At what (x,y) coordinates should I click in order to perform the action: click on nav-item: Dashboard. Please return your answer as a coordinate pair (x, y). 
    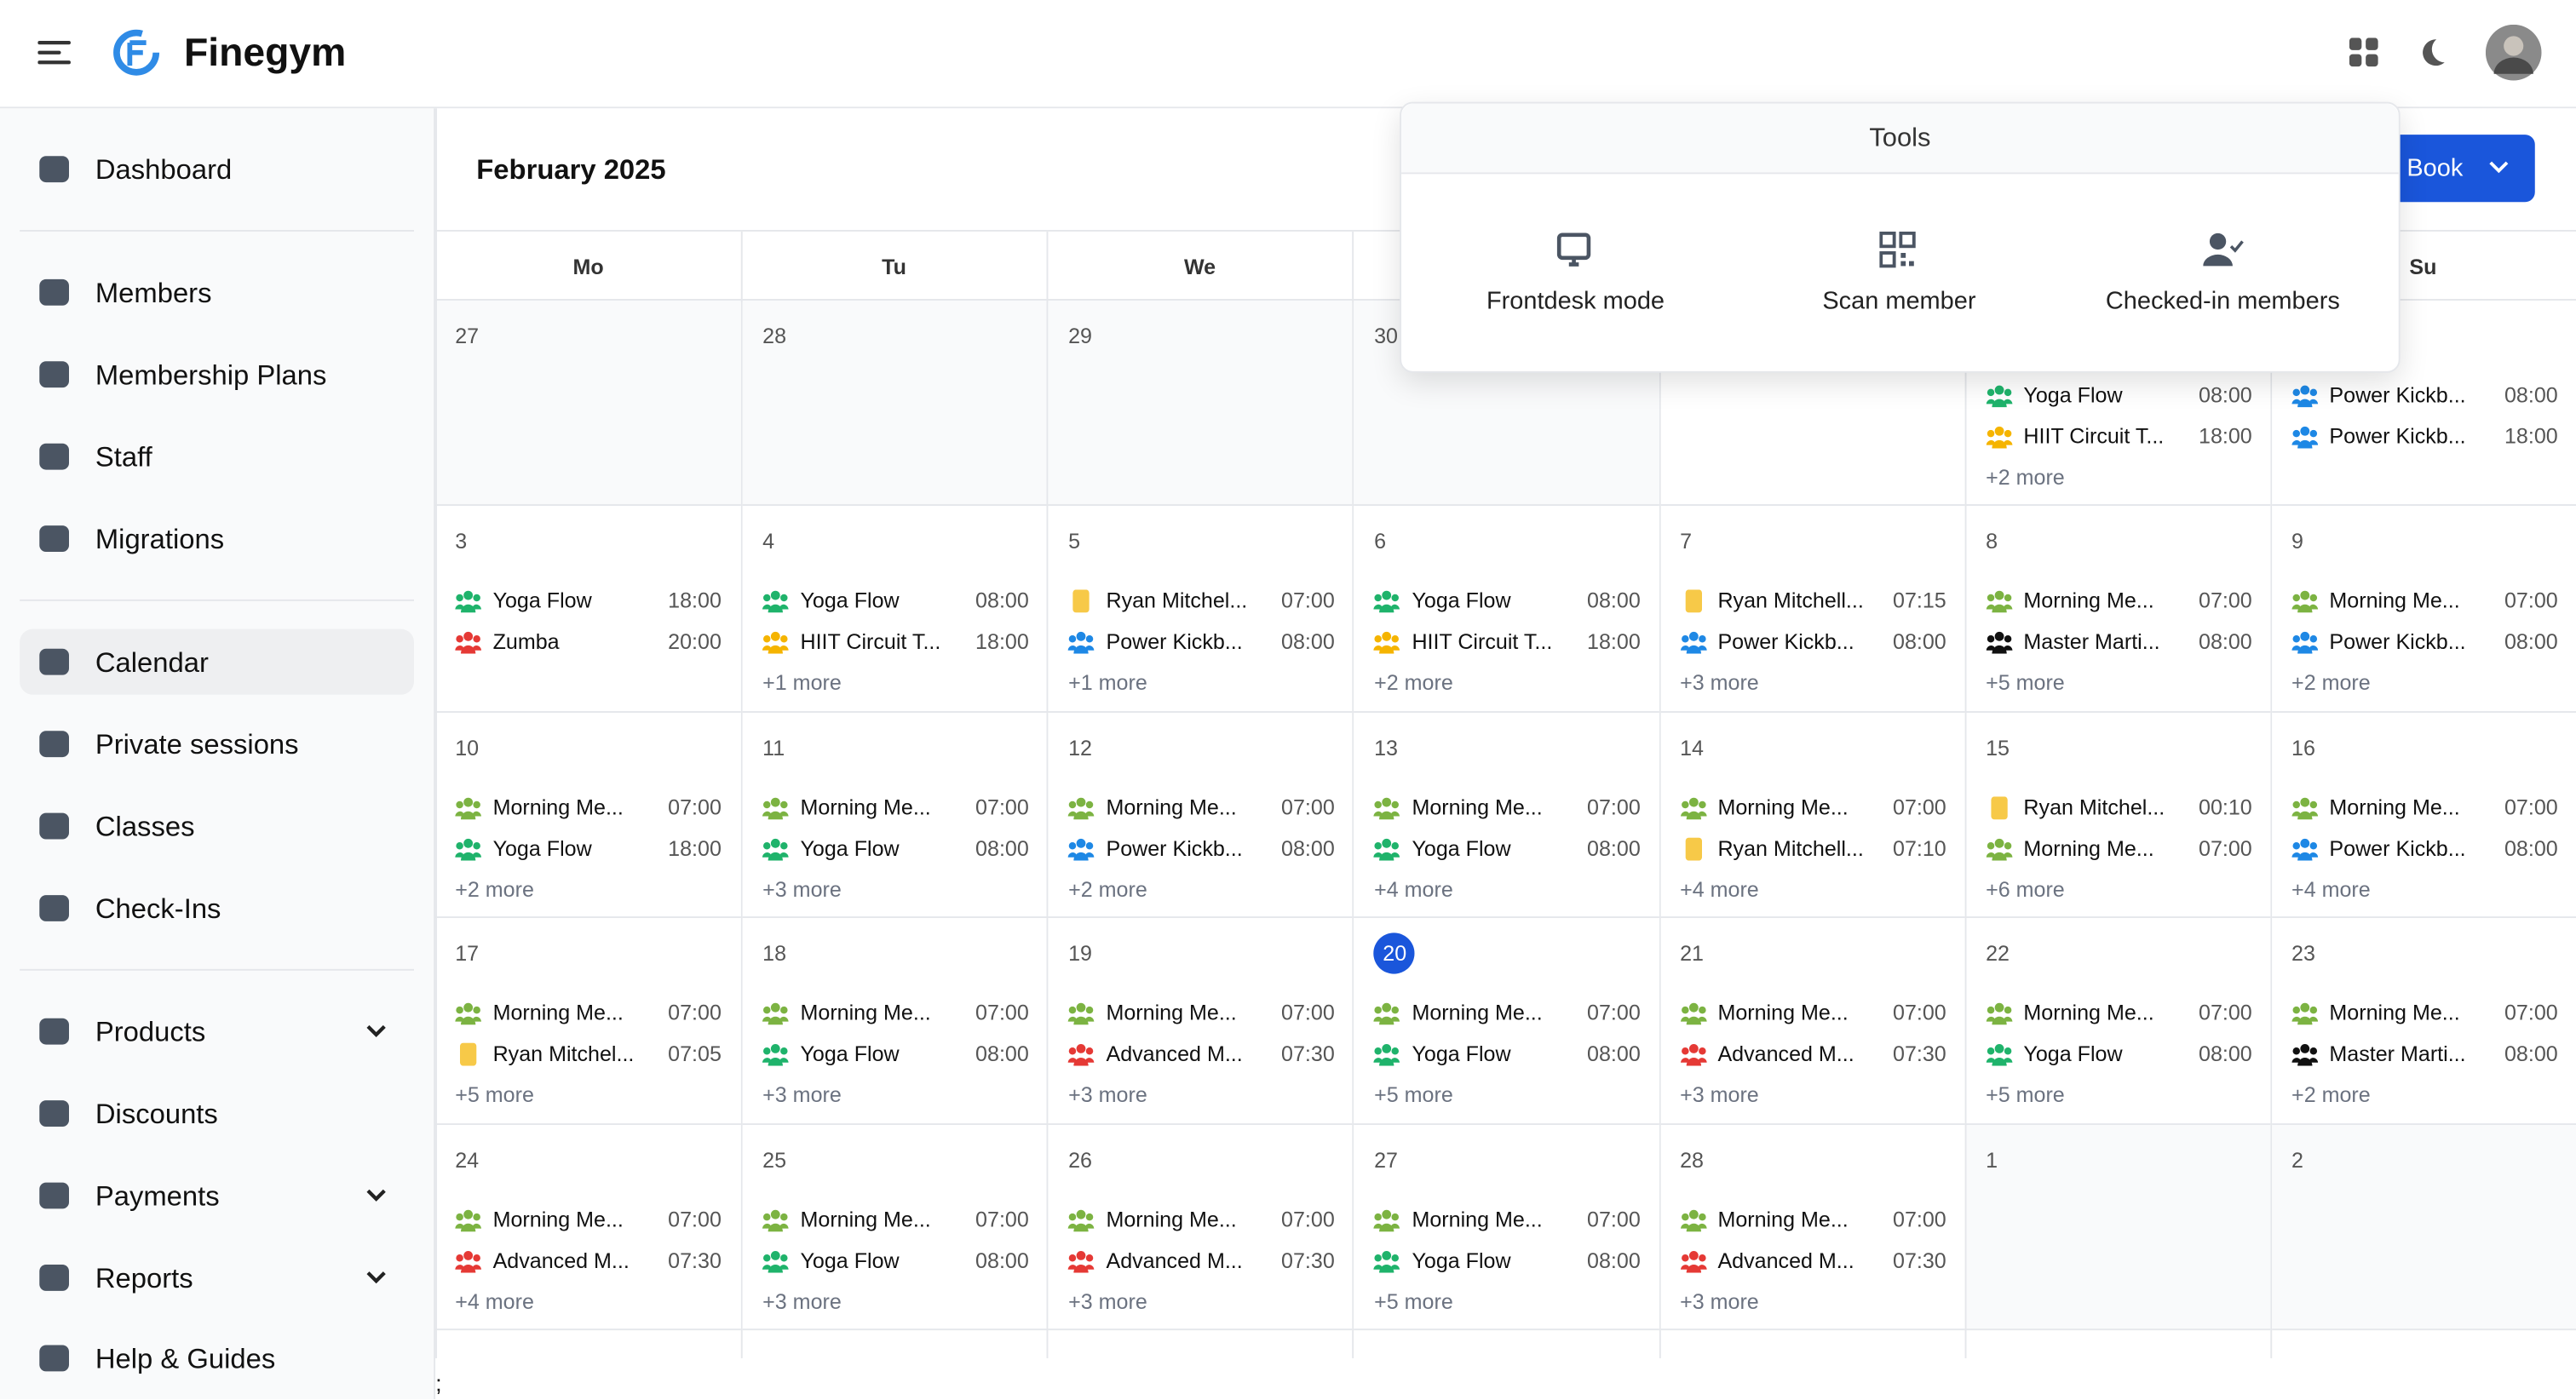
    Looking at the image, I should click on (217, 169).